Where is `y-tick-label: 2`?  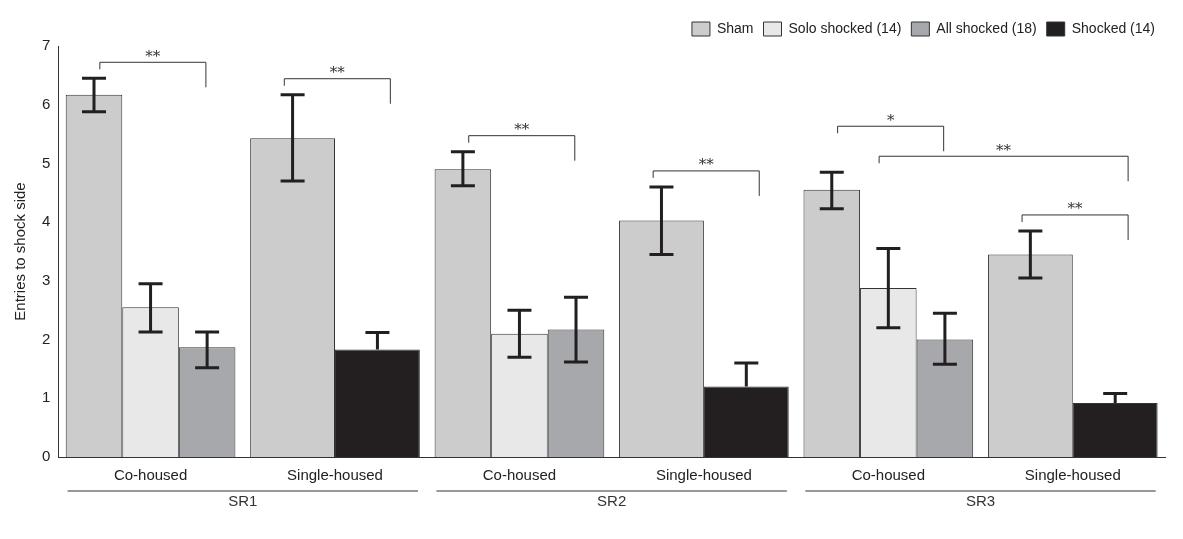 y-tick-label: 2 is located at coordinates (46, 338).